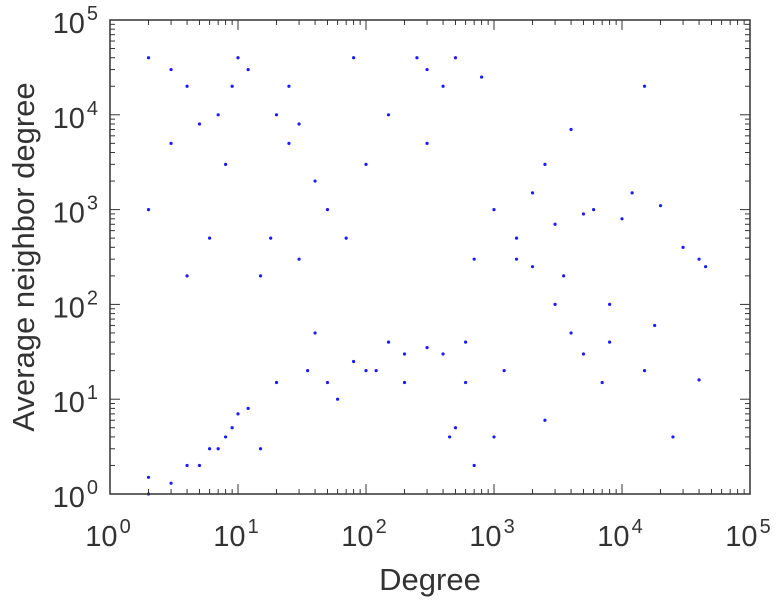 This screenshot has height=600, width=776. Describe the element at coordinates (491, 534) in the screenshot. I see `x-tick-label: 10 3` at that location.